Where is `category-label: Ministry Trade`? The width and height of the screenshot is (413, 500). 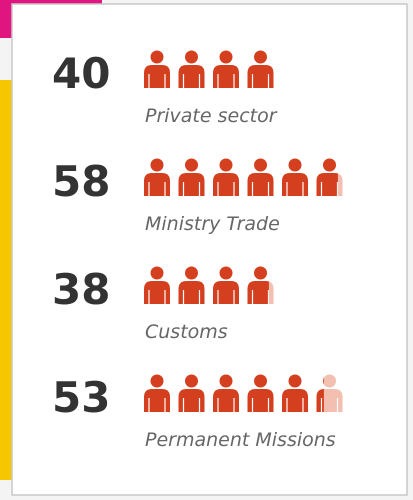
category-label: Ministry Trade is located at coordinates (212, 224).